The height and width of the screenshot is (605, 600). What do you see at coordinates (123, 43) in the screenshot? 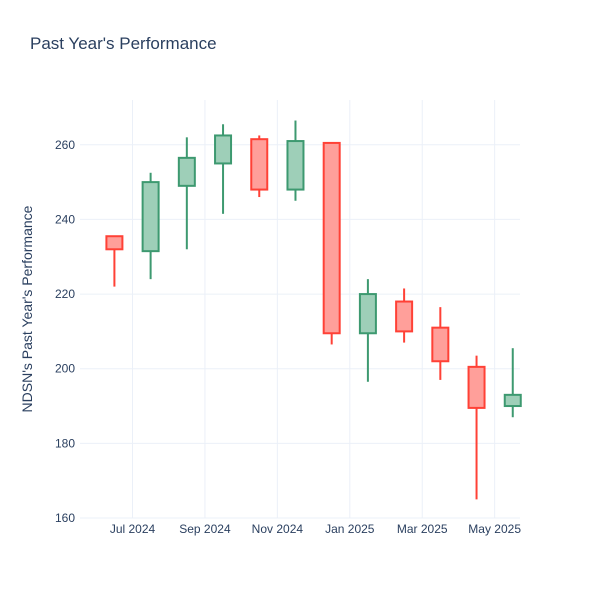
I see `chart-title: Past Year's Performance` at bounding box center [123, 43].